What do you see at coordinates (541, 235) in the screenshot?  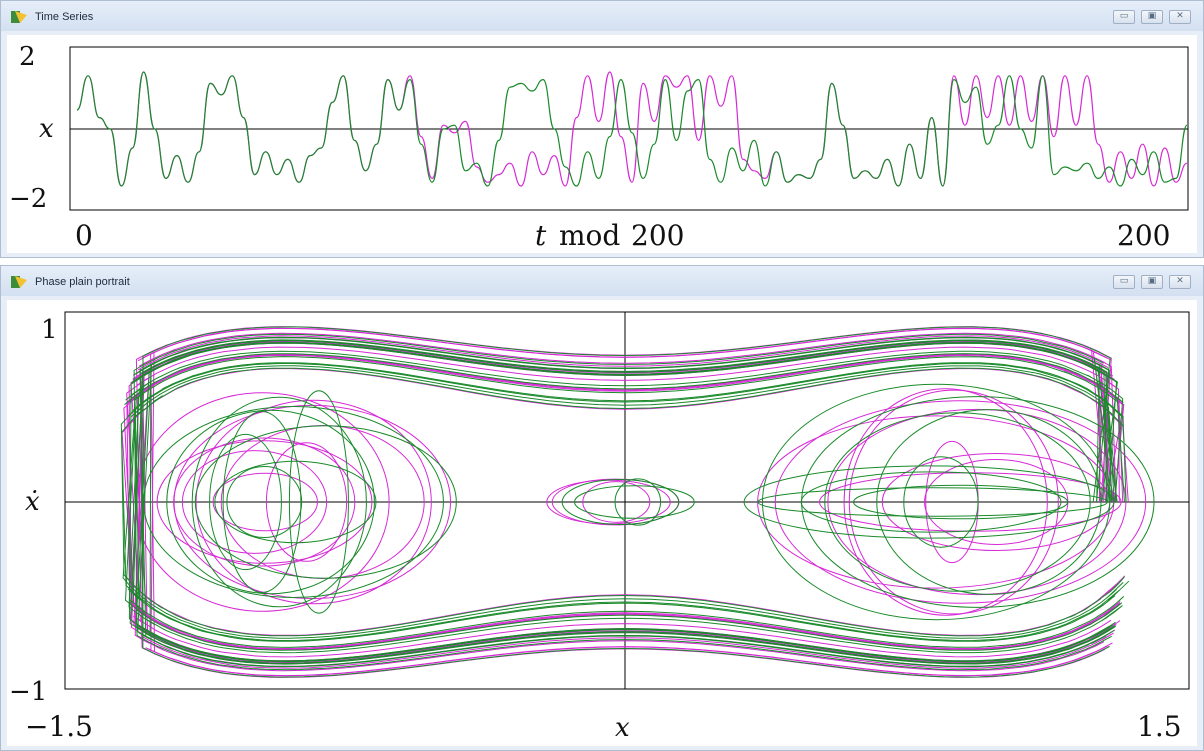 I see `x-axis-label-t: t` at bounding box center [541, 235].